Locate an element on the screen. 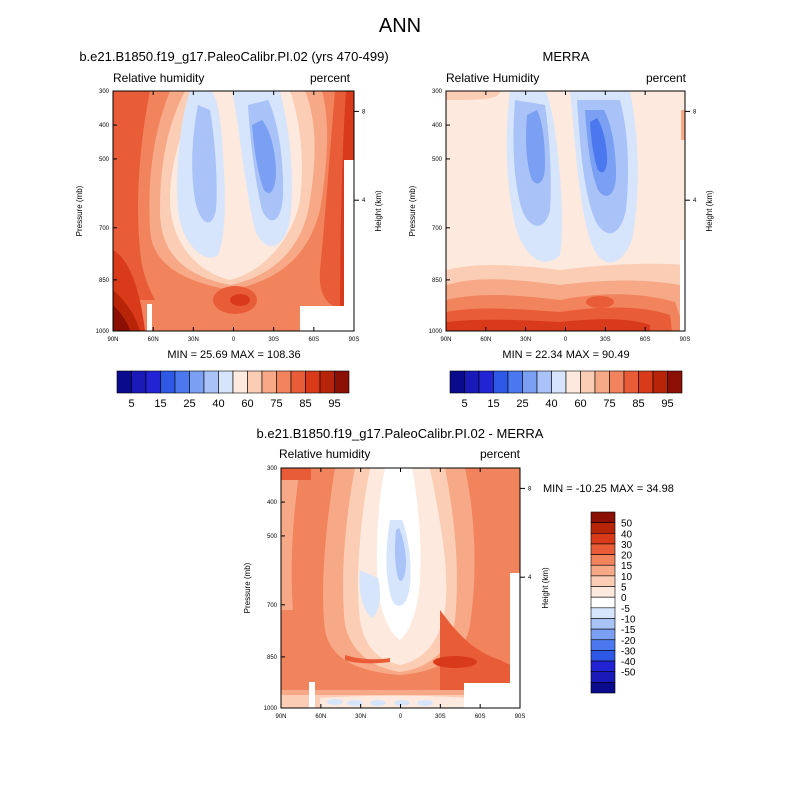 The height and width of the screenshot is (800, 800). colorbar-label: 75 is located at coordinates (609, 404).